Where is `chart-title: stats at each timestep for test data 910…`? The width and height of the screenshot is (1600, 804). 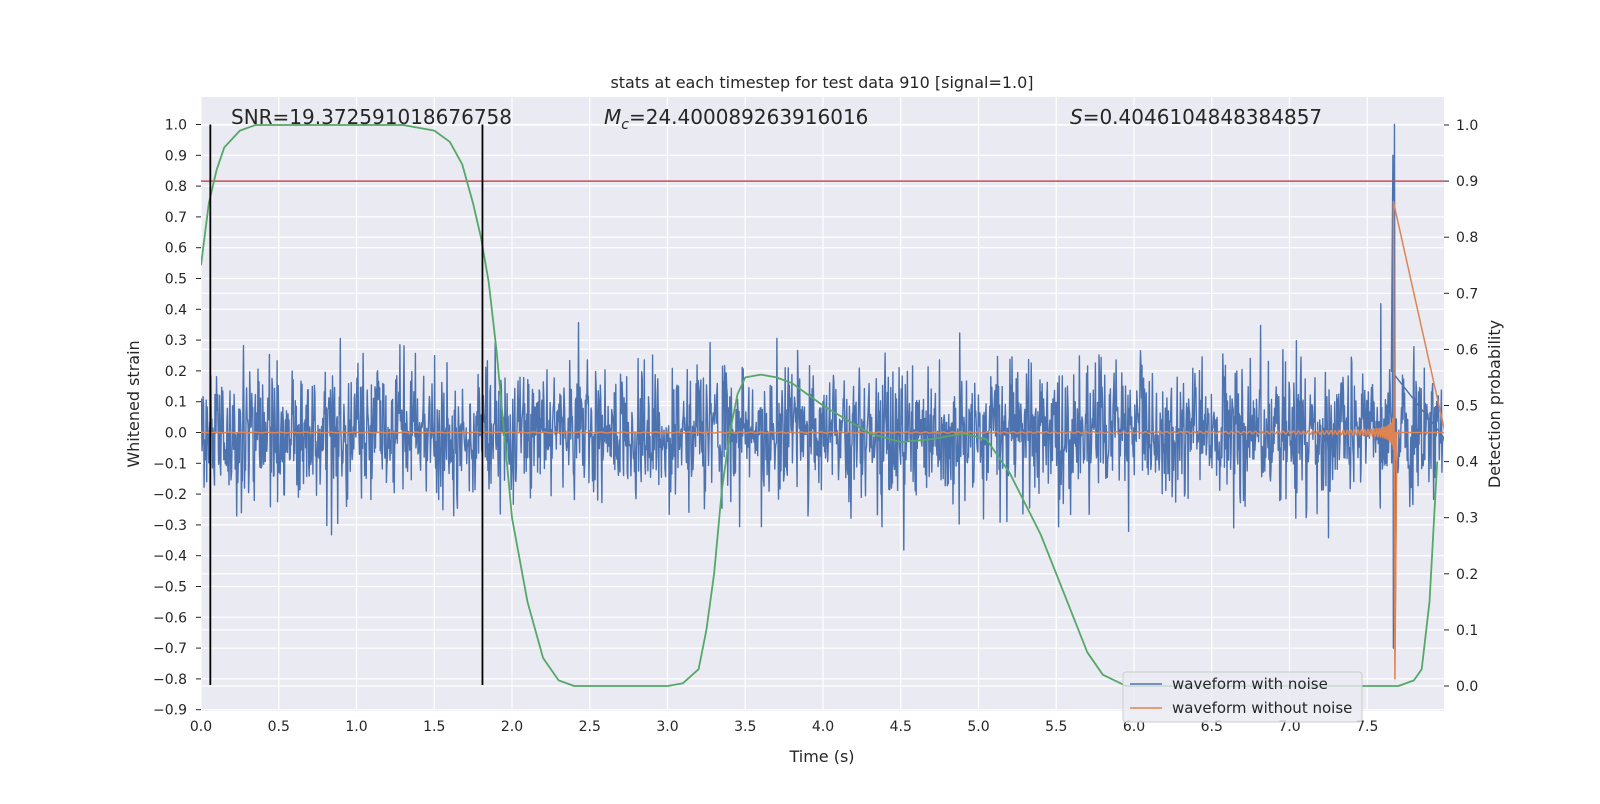 chart-title: stats at each timestep for test data 910… is located at coordinates (821, 82).